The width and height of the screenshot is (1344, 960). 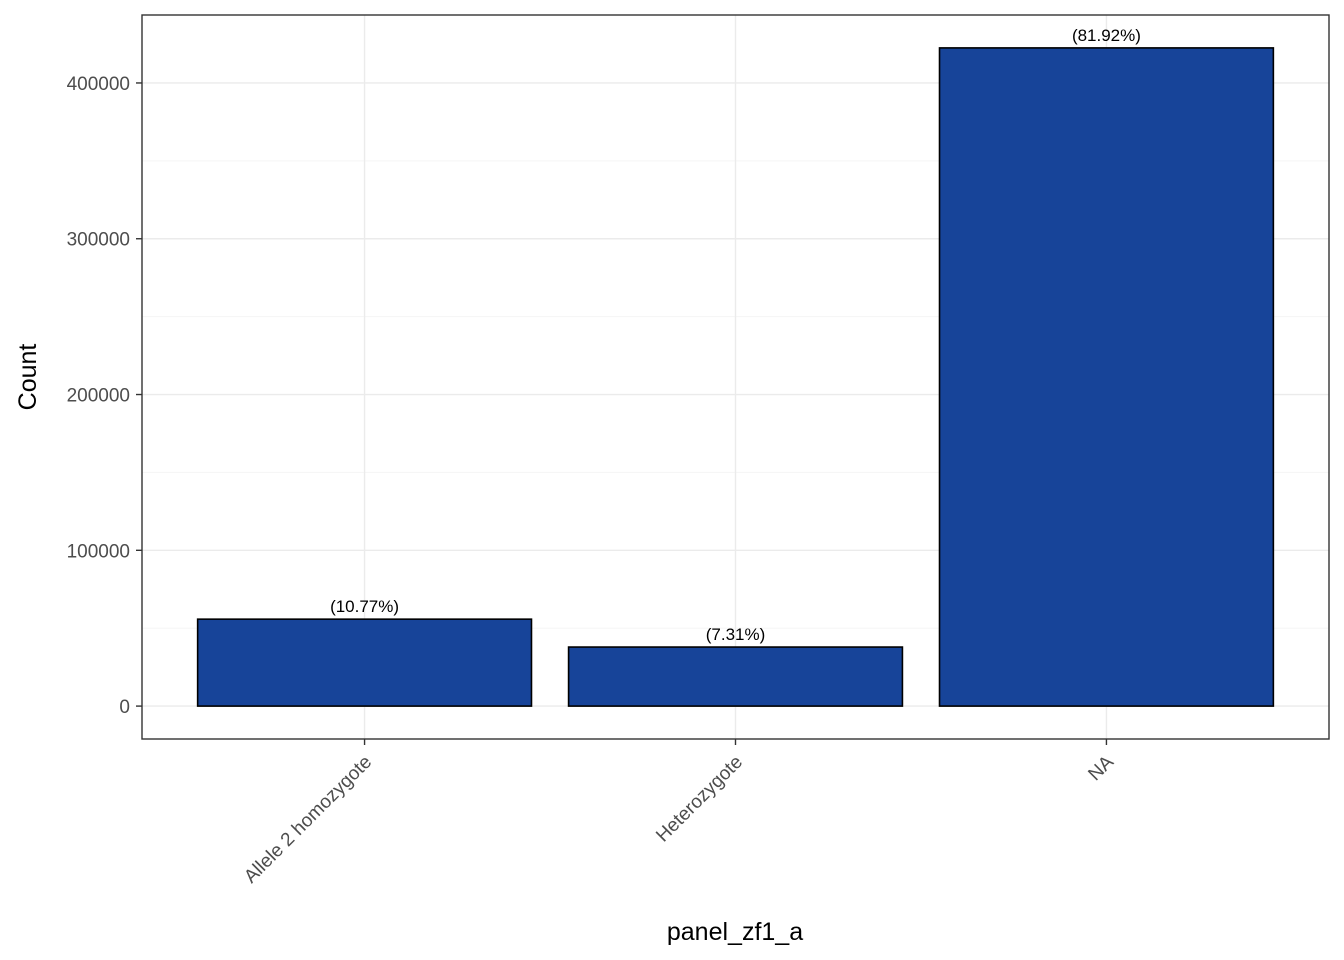 What do you see at coordinates (98, 240) in the screenshot?
I see `y-tick-label: 300000` at bounding box center [98, 240].